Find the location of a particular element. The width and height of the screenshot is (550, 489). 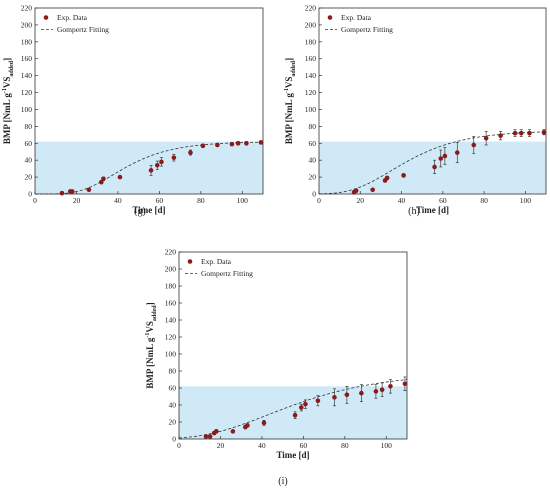

y-tick-label: 140 is located at coordinates (27, 75).